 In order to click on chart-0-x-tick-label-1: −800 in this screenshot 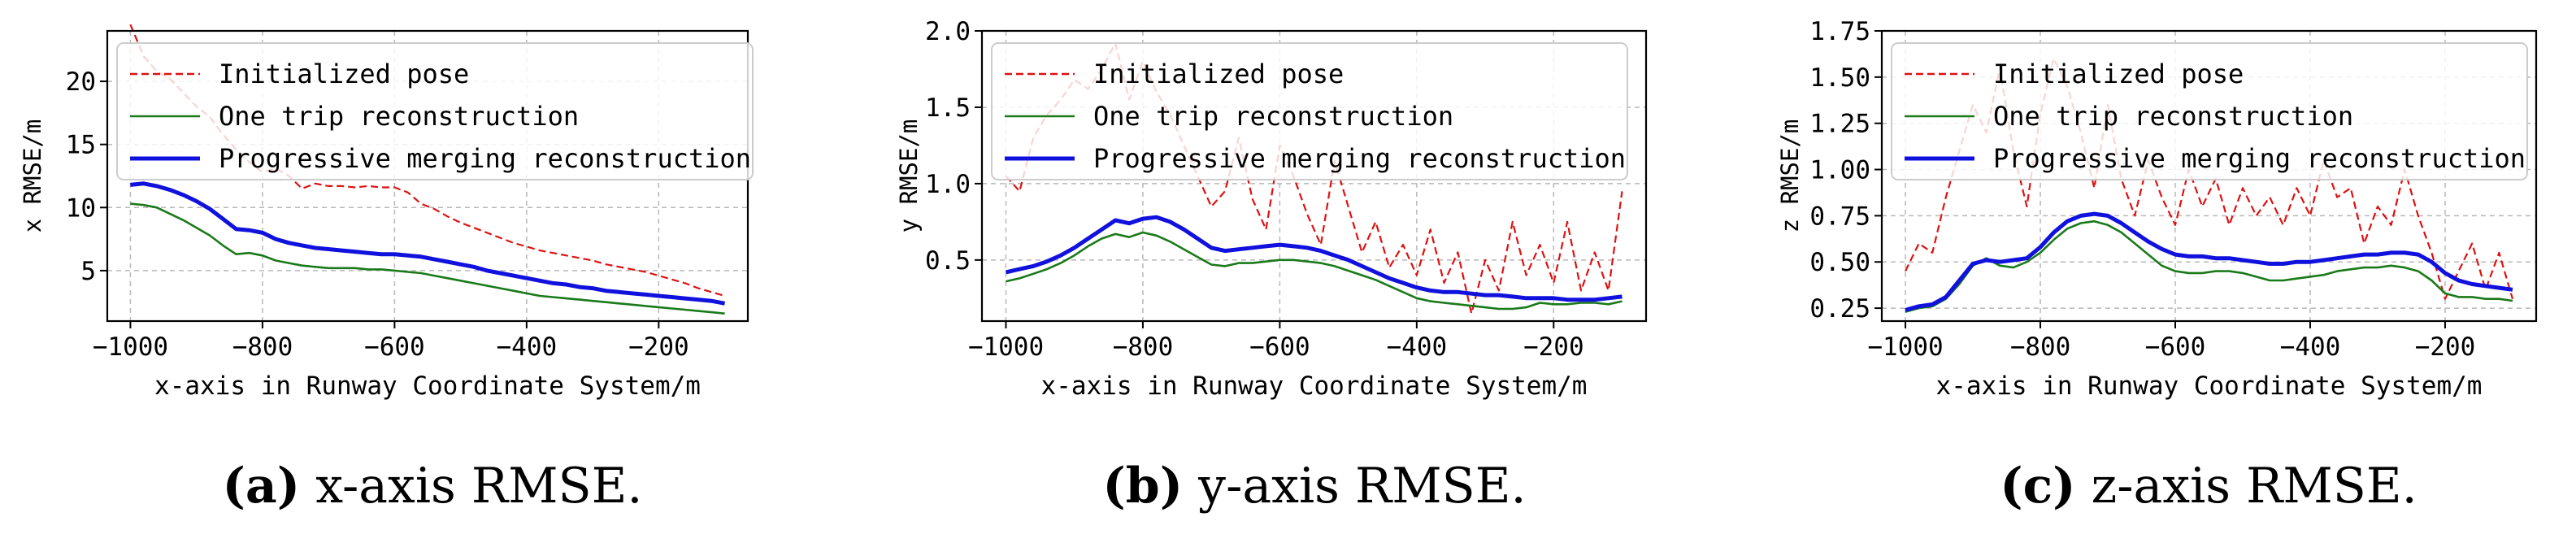, I will do `click(262, 347)`.